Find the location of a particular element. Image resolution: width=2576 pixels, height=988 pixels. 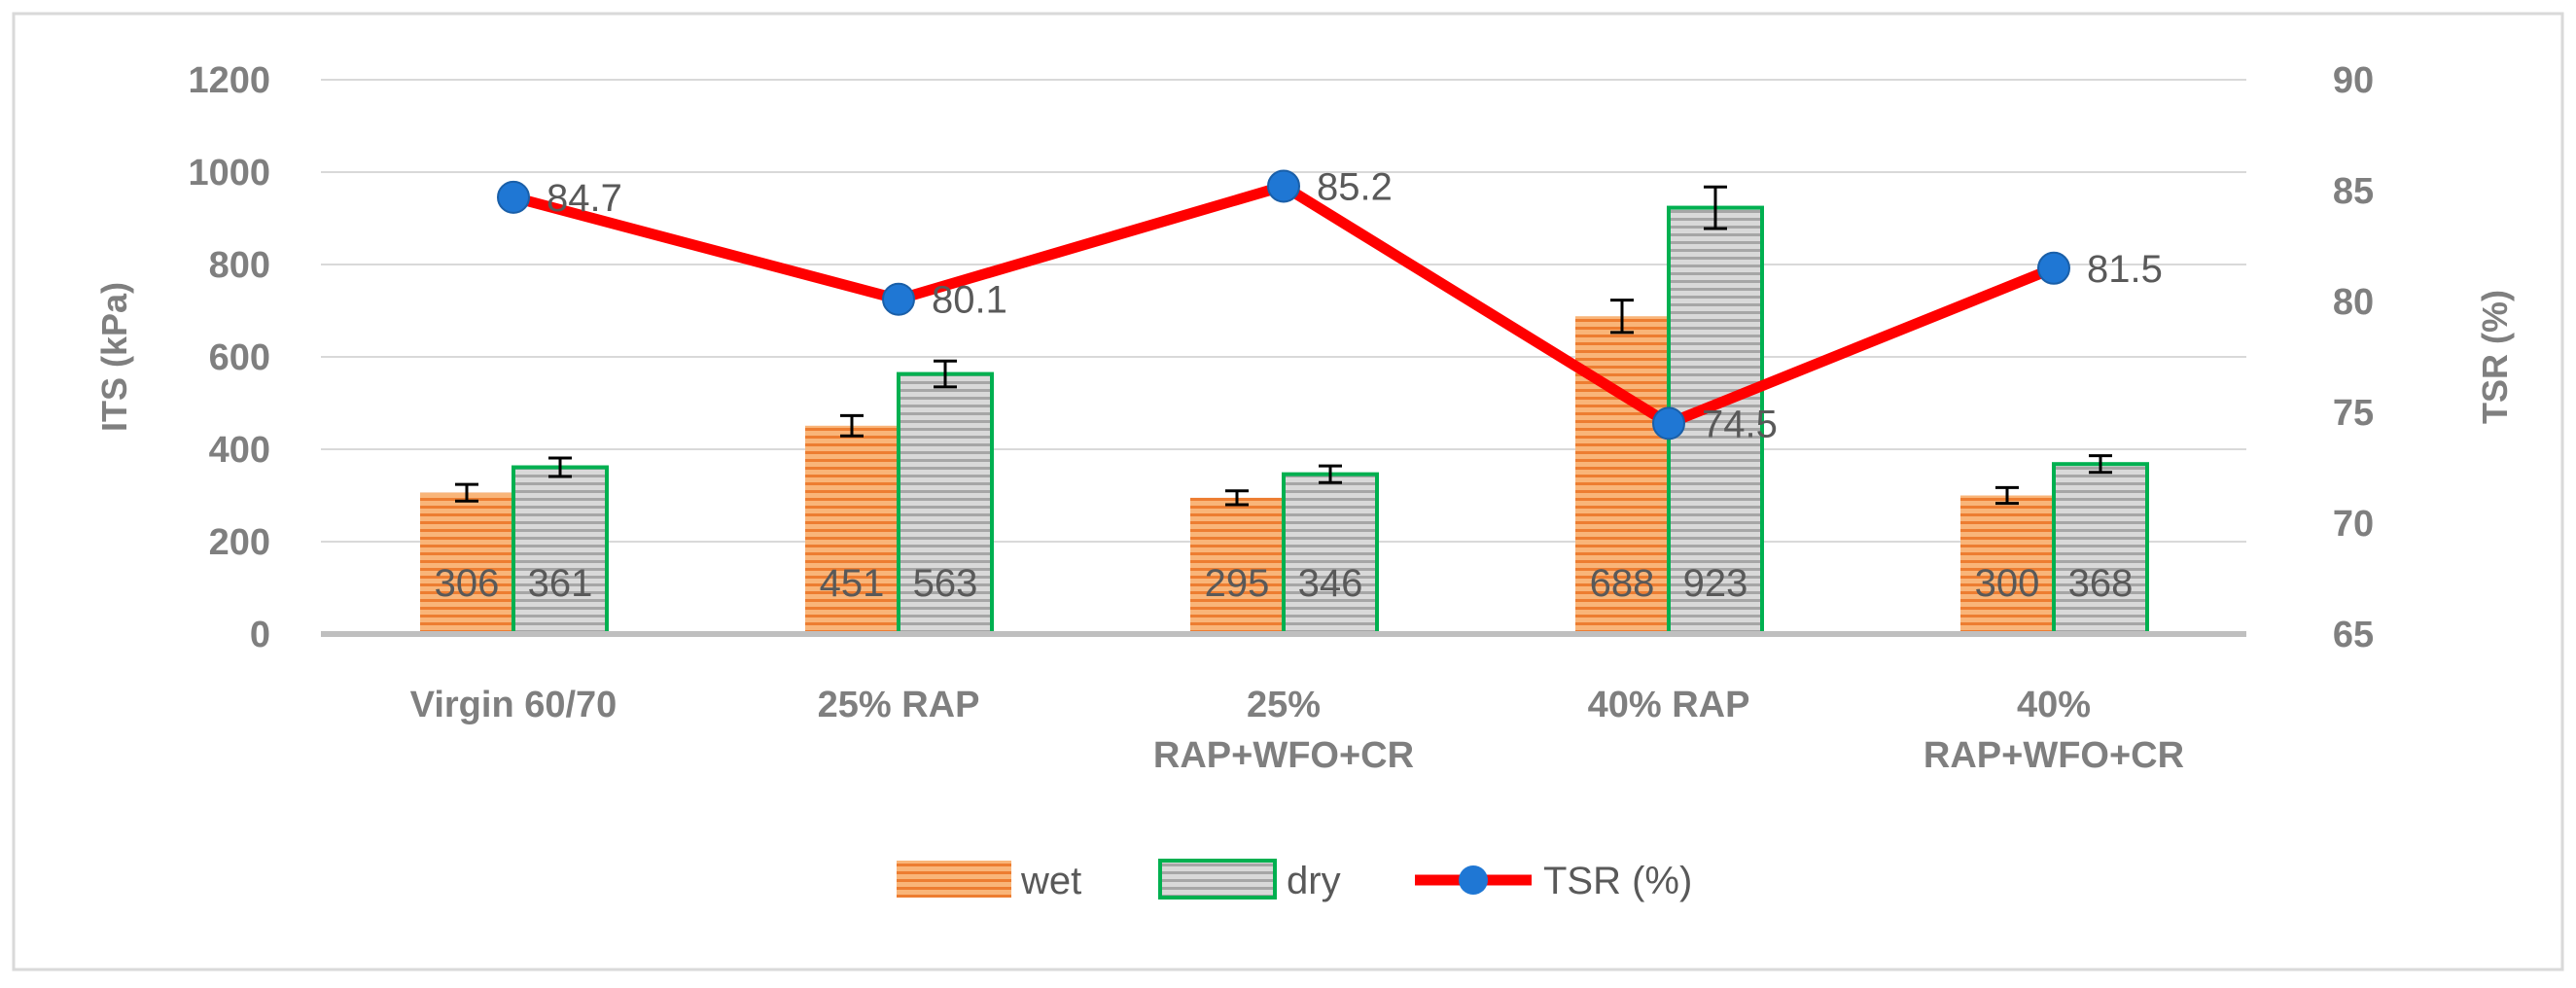

dry-value-label: 923 is located at coordinates (1716, 583).